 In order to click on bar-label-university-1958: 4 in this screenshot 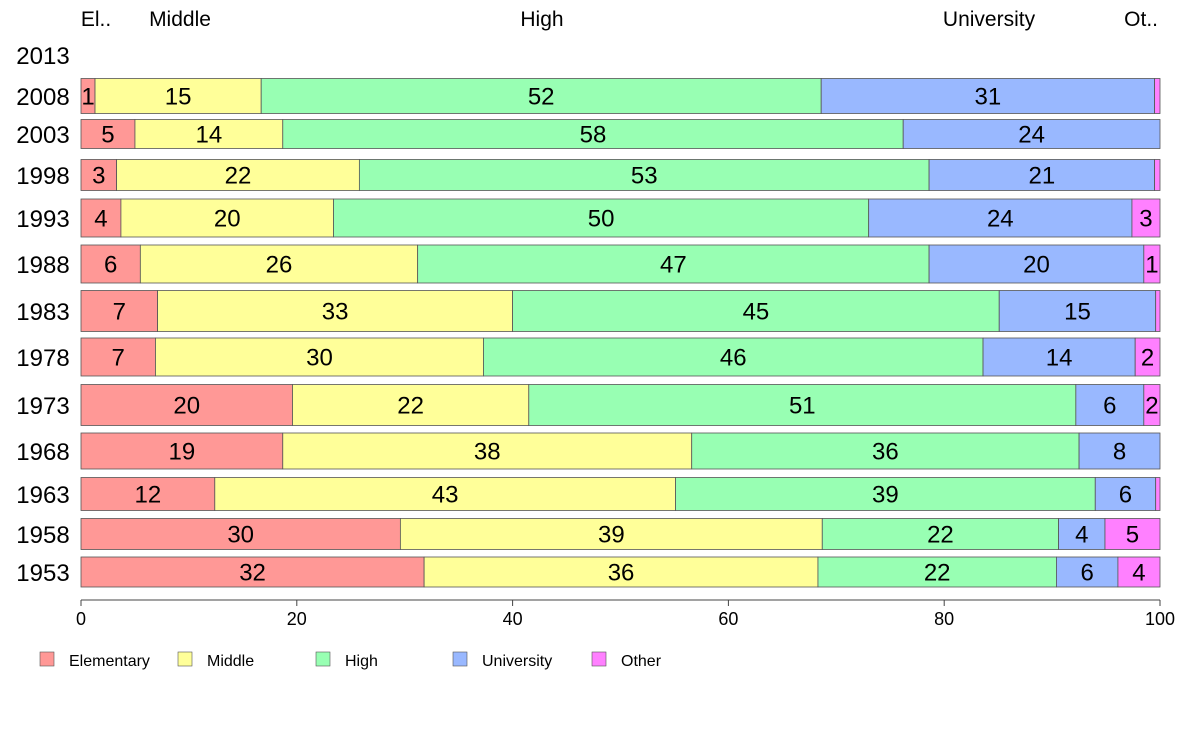, I will do `click(1081, 535)`.